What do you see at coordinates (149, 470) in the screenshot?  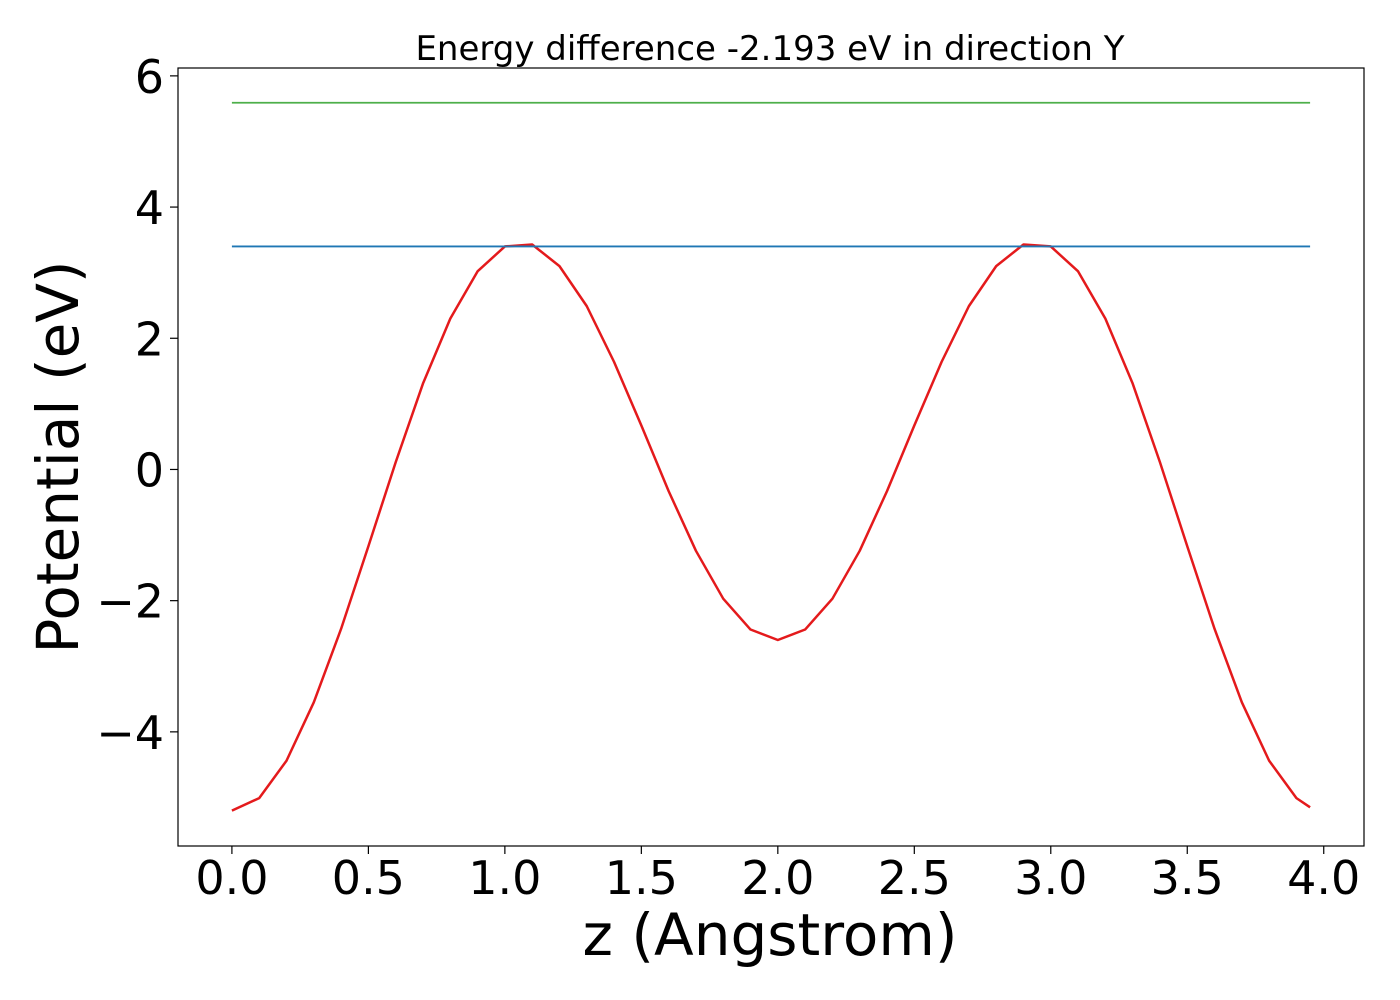 I see `y-tick-label: 0` at bounding box center [149, 470].